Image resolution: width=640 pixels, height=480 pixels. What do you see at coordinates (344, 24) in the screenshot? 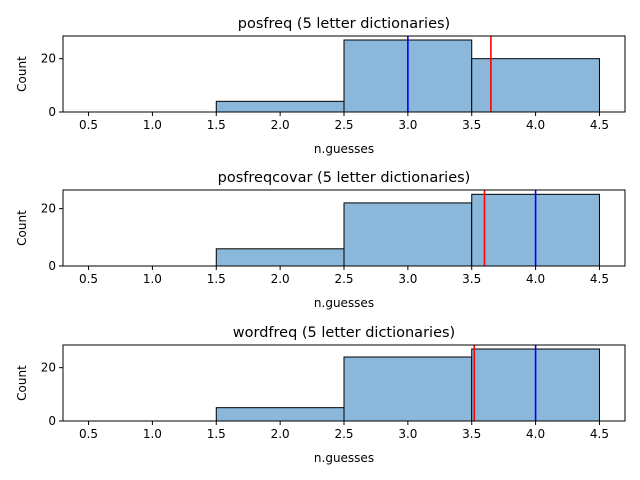
I see `subplot-title: posfreq (5 letter dictionaries)` at bounding box center [344, 24].